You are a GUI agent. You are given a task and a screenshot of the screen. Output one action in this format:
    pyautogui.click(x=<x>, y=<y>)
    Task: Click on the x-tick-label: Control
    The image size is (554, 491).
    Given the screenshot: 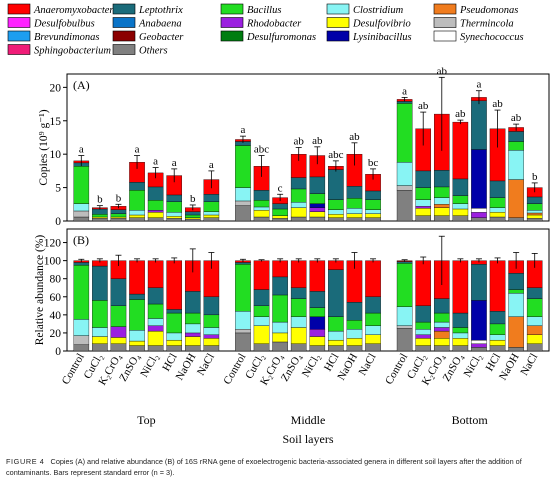 What is the action you would take?
    pyautogui.click(x=396, y=369)
    